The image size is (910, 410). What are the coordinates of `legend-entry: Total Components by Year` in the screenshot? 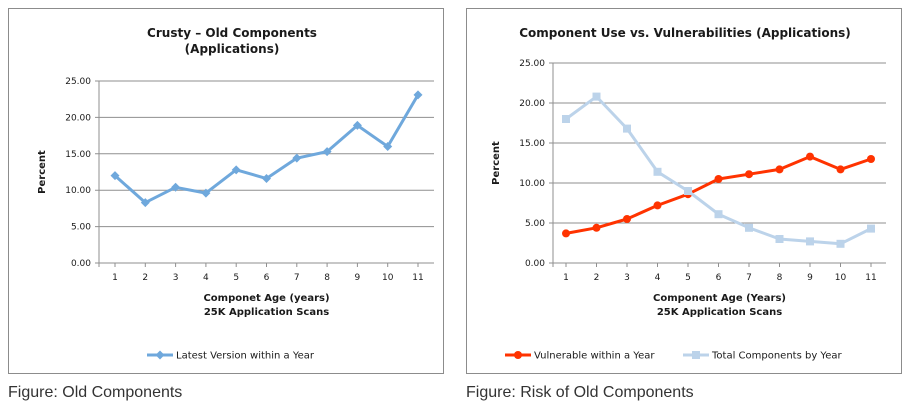 It's located at (762, 356).